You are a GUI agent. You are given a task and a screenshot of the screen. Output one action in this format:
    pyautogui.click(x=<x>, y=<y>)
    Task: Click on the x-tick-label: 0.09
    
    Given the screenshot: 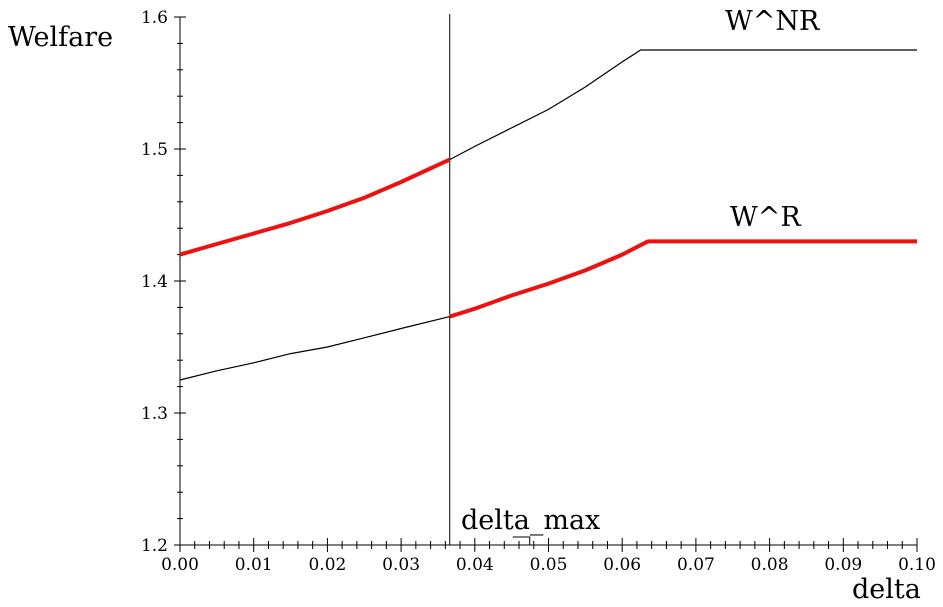 What is the action you would take?
    pyautogui.click(x=843, y=565)
    